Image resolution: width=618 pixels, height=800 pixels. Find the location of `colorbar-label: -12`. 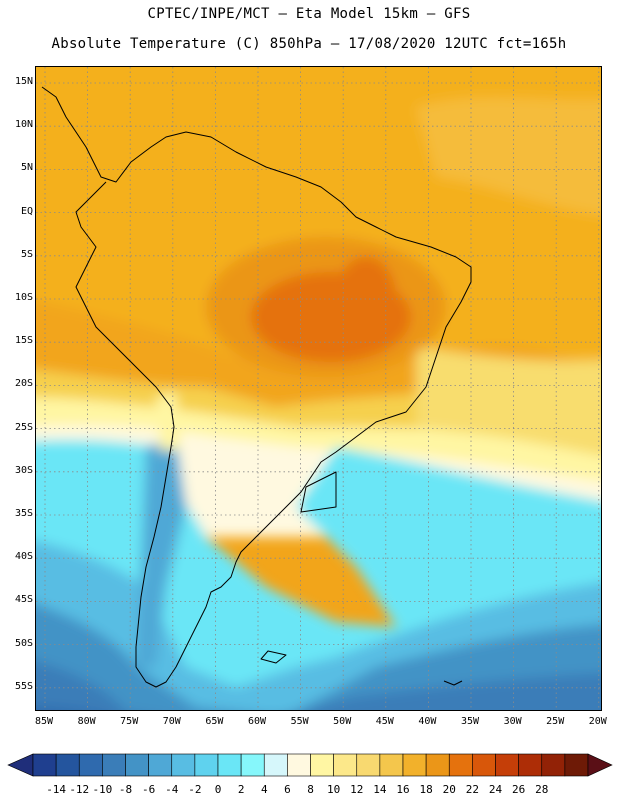

colorbar-label: -12 is located at coordinates (79, 789).